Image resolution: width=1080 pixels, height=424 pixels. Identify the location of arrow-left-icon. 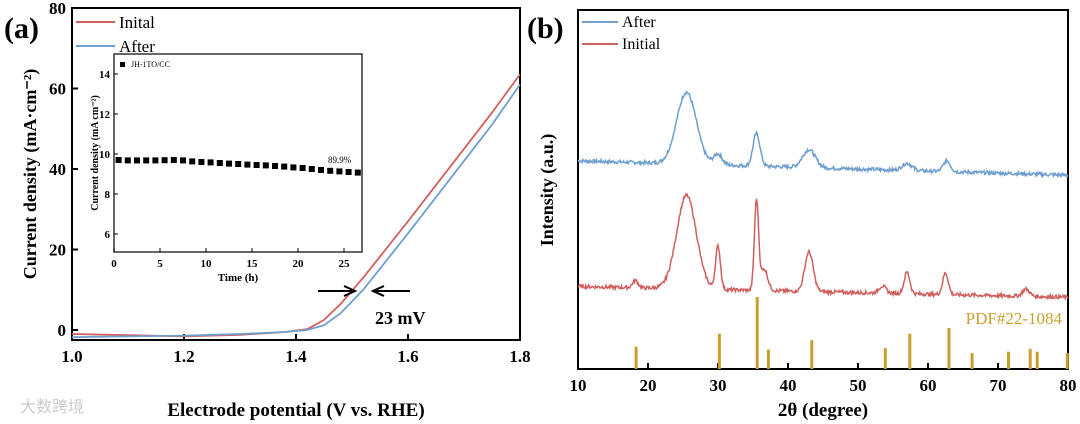
(390, 291).